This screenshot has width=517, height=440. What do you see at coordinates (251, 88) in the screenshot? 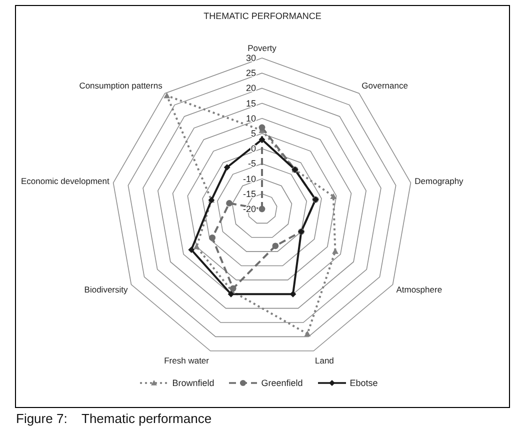
I see `y-tick-label: 20` at bounding box center [251, 88].